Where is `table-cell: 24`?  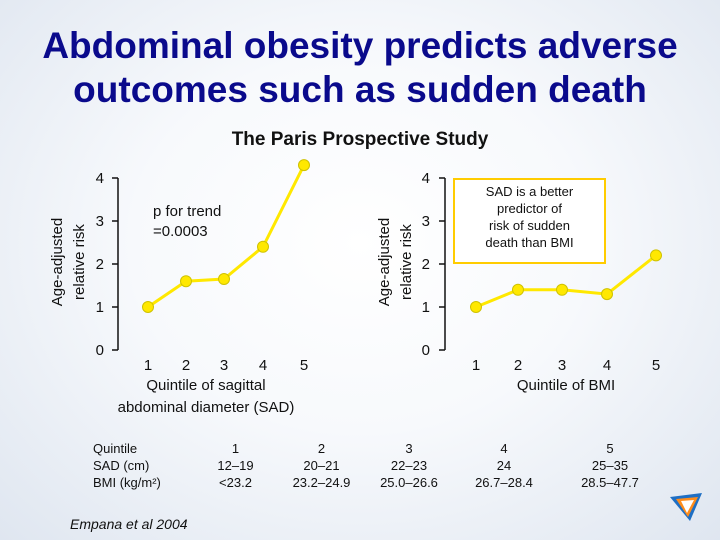
table-cell: 24 is located at coordinates (504, 465).